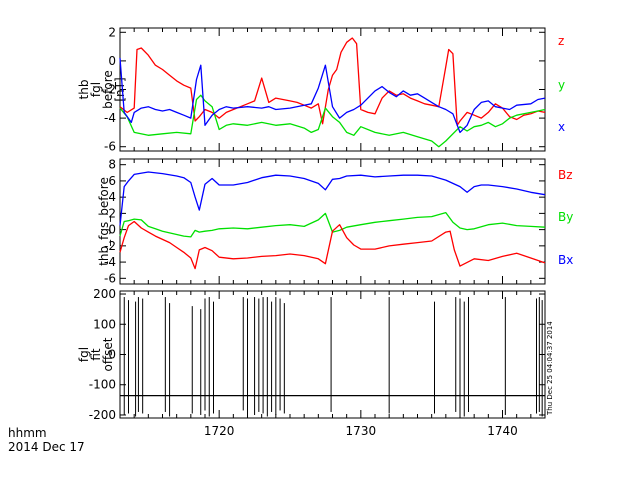 Image resolution: width=640 pixels, height=480 pixels. I want to click on series-z, so click(332, 81).